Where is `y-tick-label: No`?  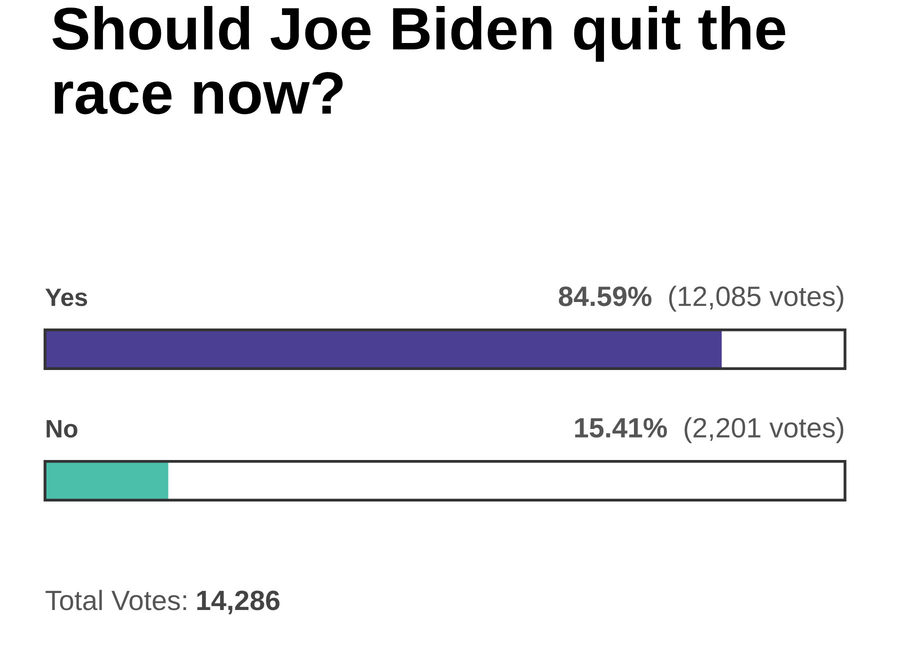 y-tick-label: No is located at coordinates (62, 429).